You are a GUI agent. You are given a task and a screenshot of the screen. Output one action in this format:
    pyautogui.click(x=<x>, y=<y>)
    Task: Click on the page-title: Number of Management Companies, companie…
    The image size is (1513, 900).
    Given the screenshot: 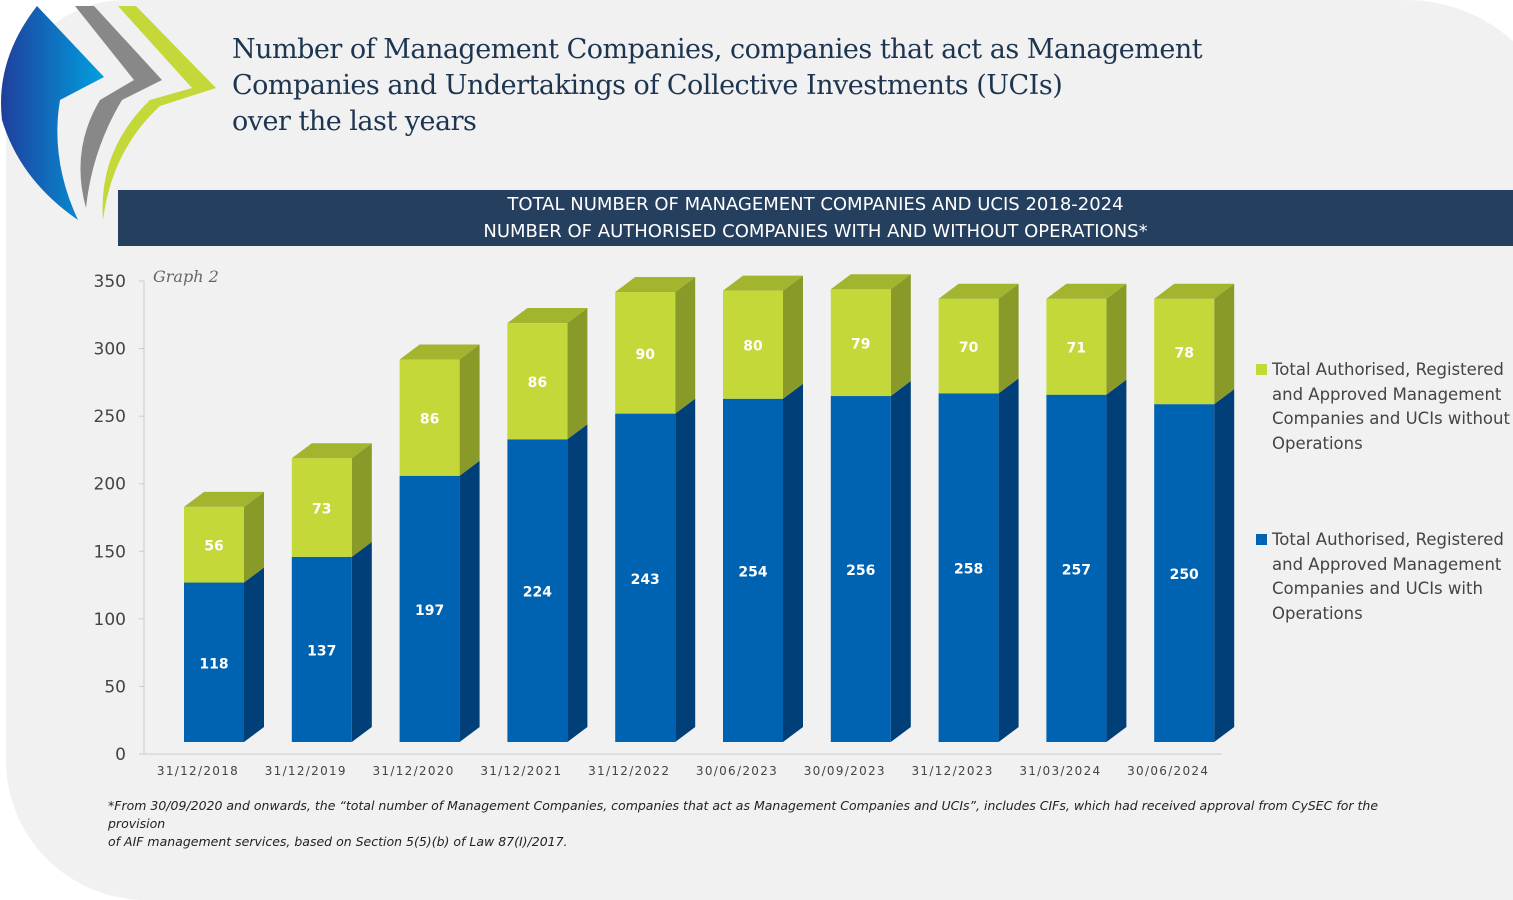 What is the action you would take?
    pyautogui.click(x=717, y=86)
    